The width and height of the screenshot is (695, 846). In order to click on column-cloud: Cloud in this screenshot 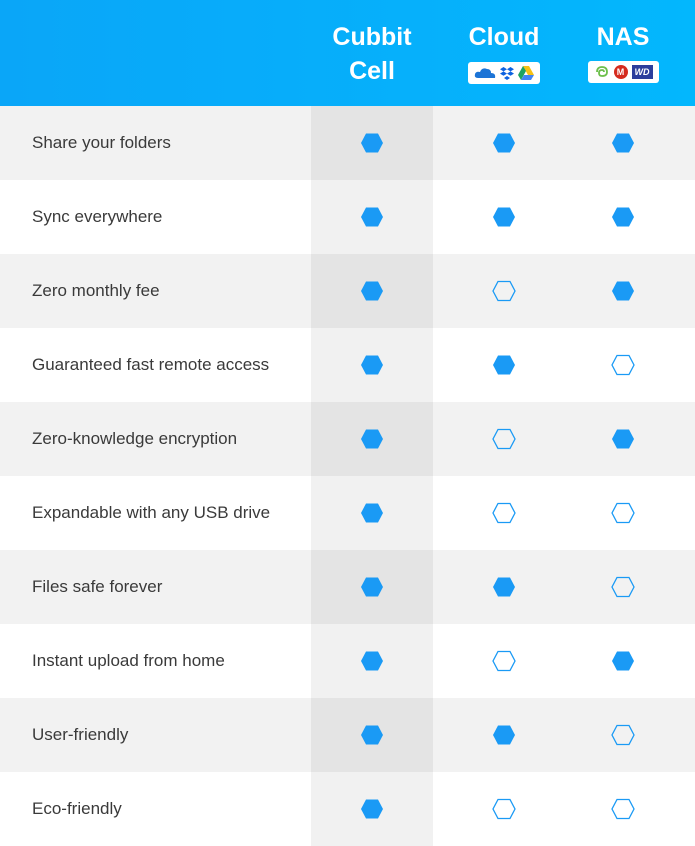, I will do `click(504, 54)`.